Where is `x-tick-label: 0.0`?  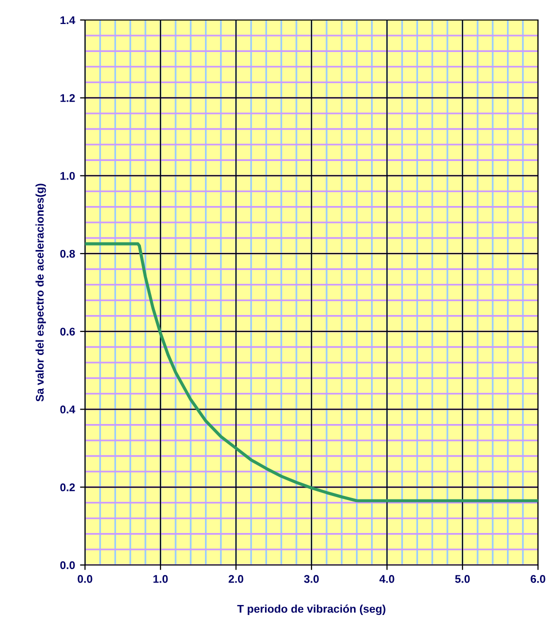
x-tick-label: 0.0 is located at coordinates (85, 579).